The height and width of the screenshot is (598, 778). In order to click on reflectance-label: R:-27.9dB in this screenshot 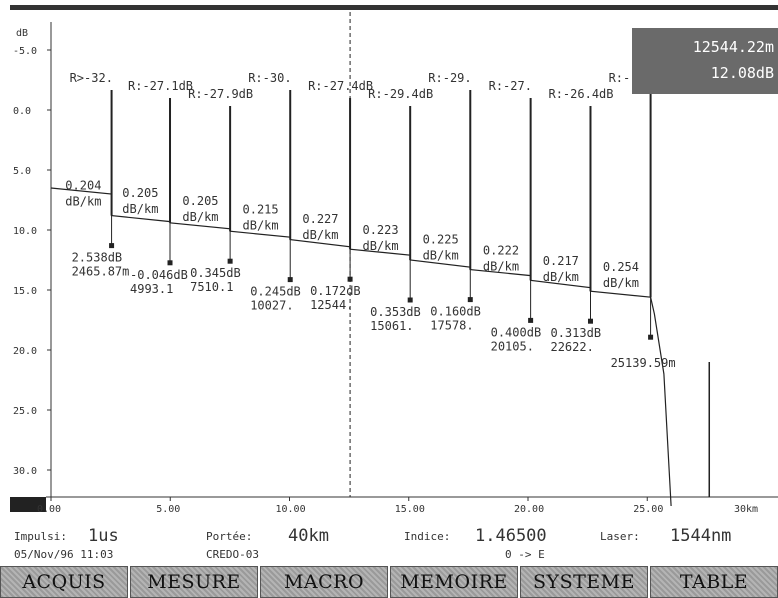, I will do `click(220, 94)`.